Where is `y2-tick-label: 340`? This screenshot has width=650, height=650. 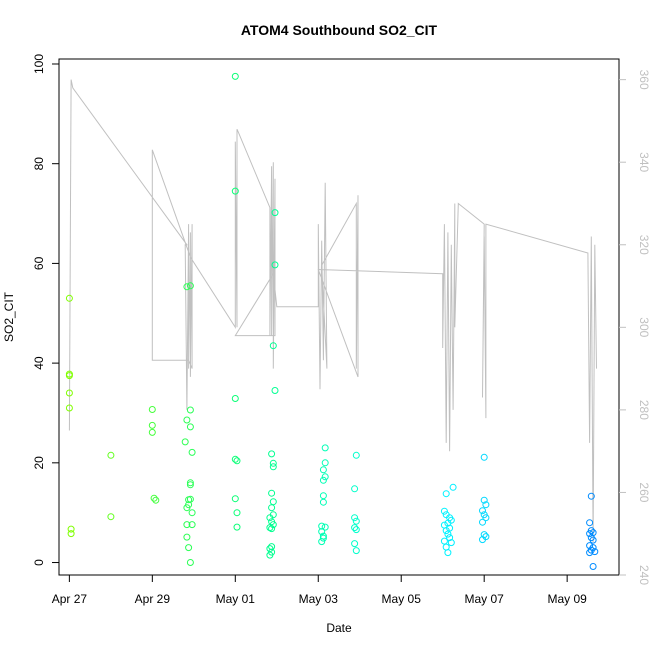
y2-tick-label: 340 is located at coordinates (643, 162).